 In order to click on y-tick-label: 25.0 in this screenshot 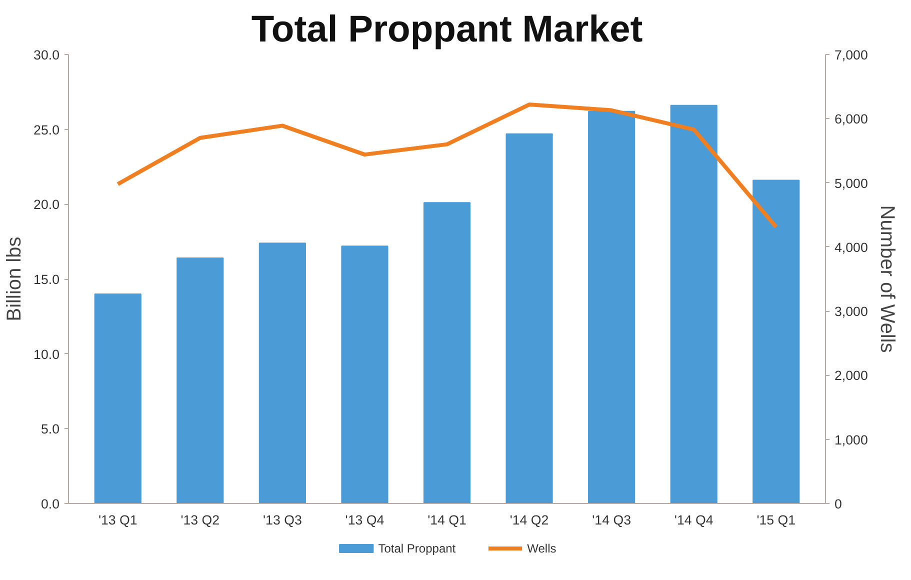, I will do `click(47, 130)`.